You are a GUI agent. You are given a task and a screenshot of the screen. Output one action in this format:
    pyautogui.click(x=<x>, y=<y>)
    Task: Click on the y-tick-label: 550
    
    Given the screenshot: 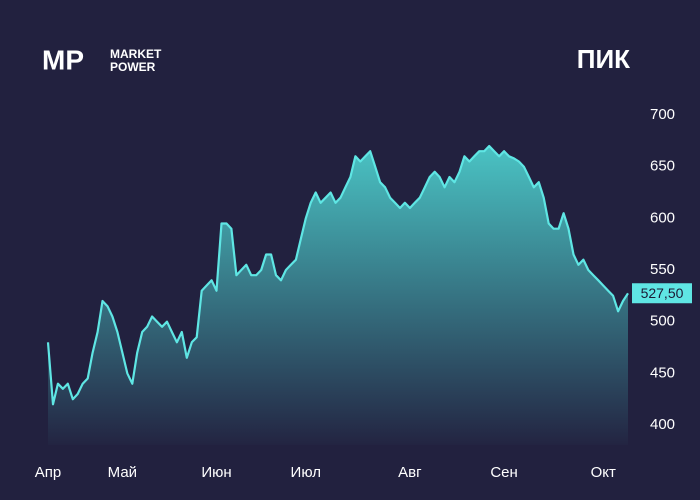 What is the action you would take?
    pyautogui.click(x=662, y=269)
    